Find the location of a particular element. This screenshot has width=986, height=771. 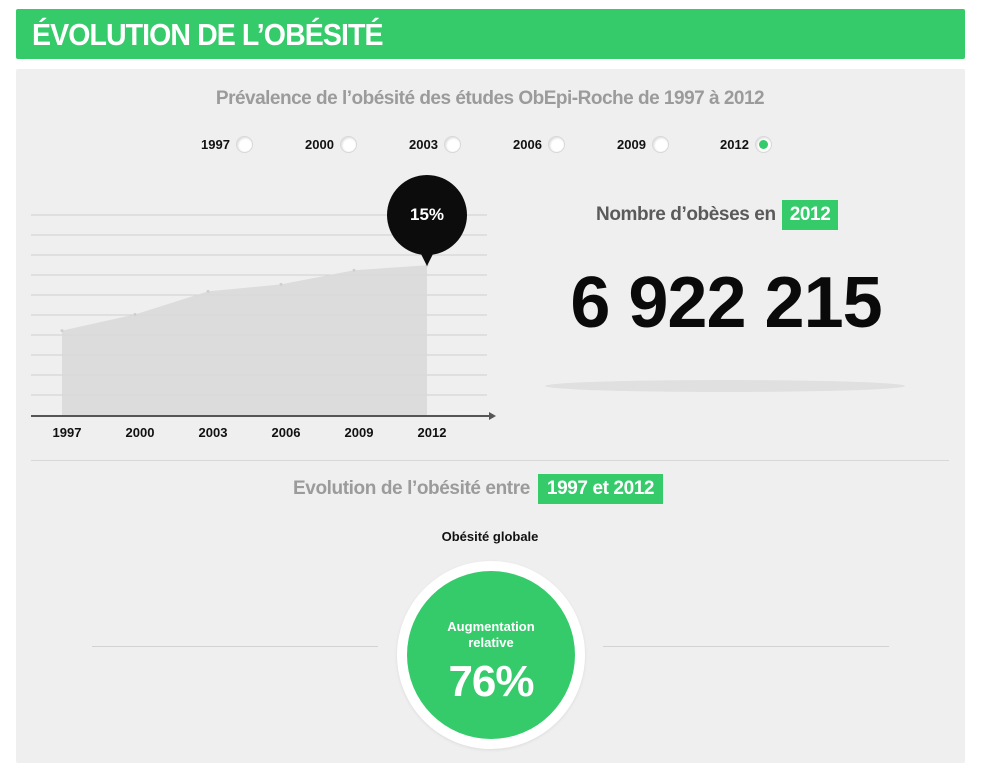

year-option-2009: 2009 is located at coordinates (643, 144).